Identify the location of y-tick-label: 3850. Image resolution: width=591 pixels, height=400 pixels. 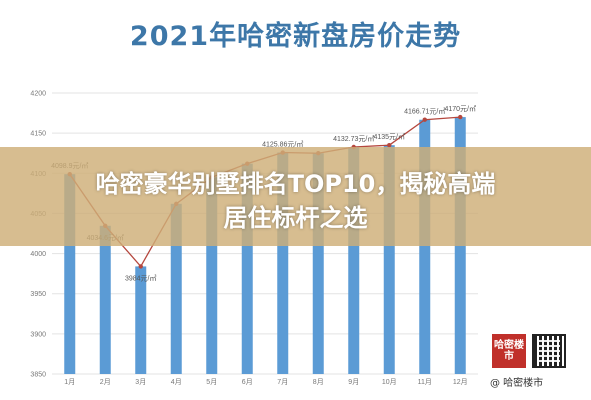
(38, 375).